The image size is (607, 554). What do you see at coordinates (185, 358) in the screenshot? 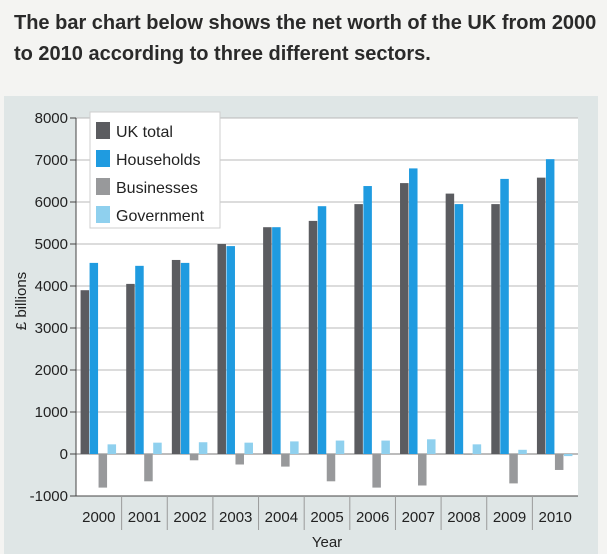
I see `bar-households-2002` at bounding box center [185, 358].